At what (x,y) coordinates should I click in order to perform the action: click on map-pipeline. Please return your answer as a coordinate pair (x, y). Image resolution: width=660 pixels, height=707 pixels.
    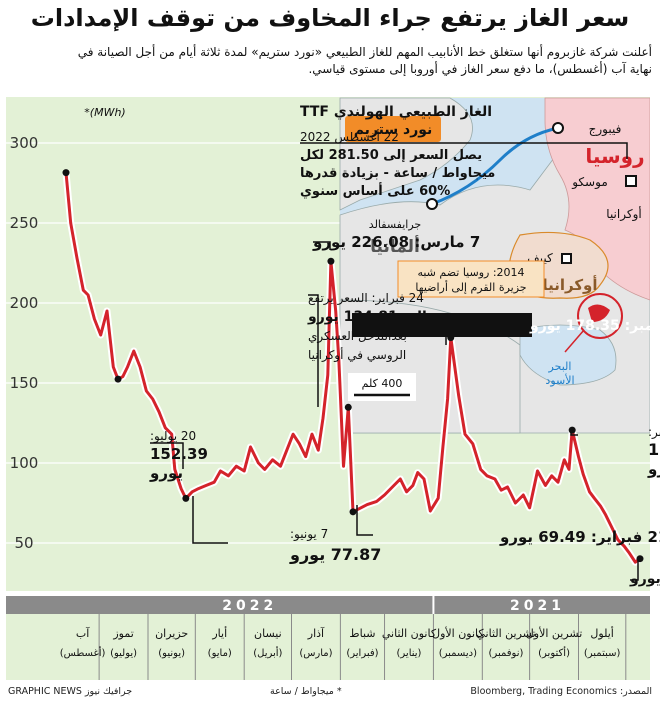
    Looking at the image, I should click on (495, 166).